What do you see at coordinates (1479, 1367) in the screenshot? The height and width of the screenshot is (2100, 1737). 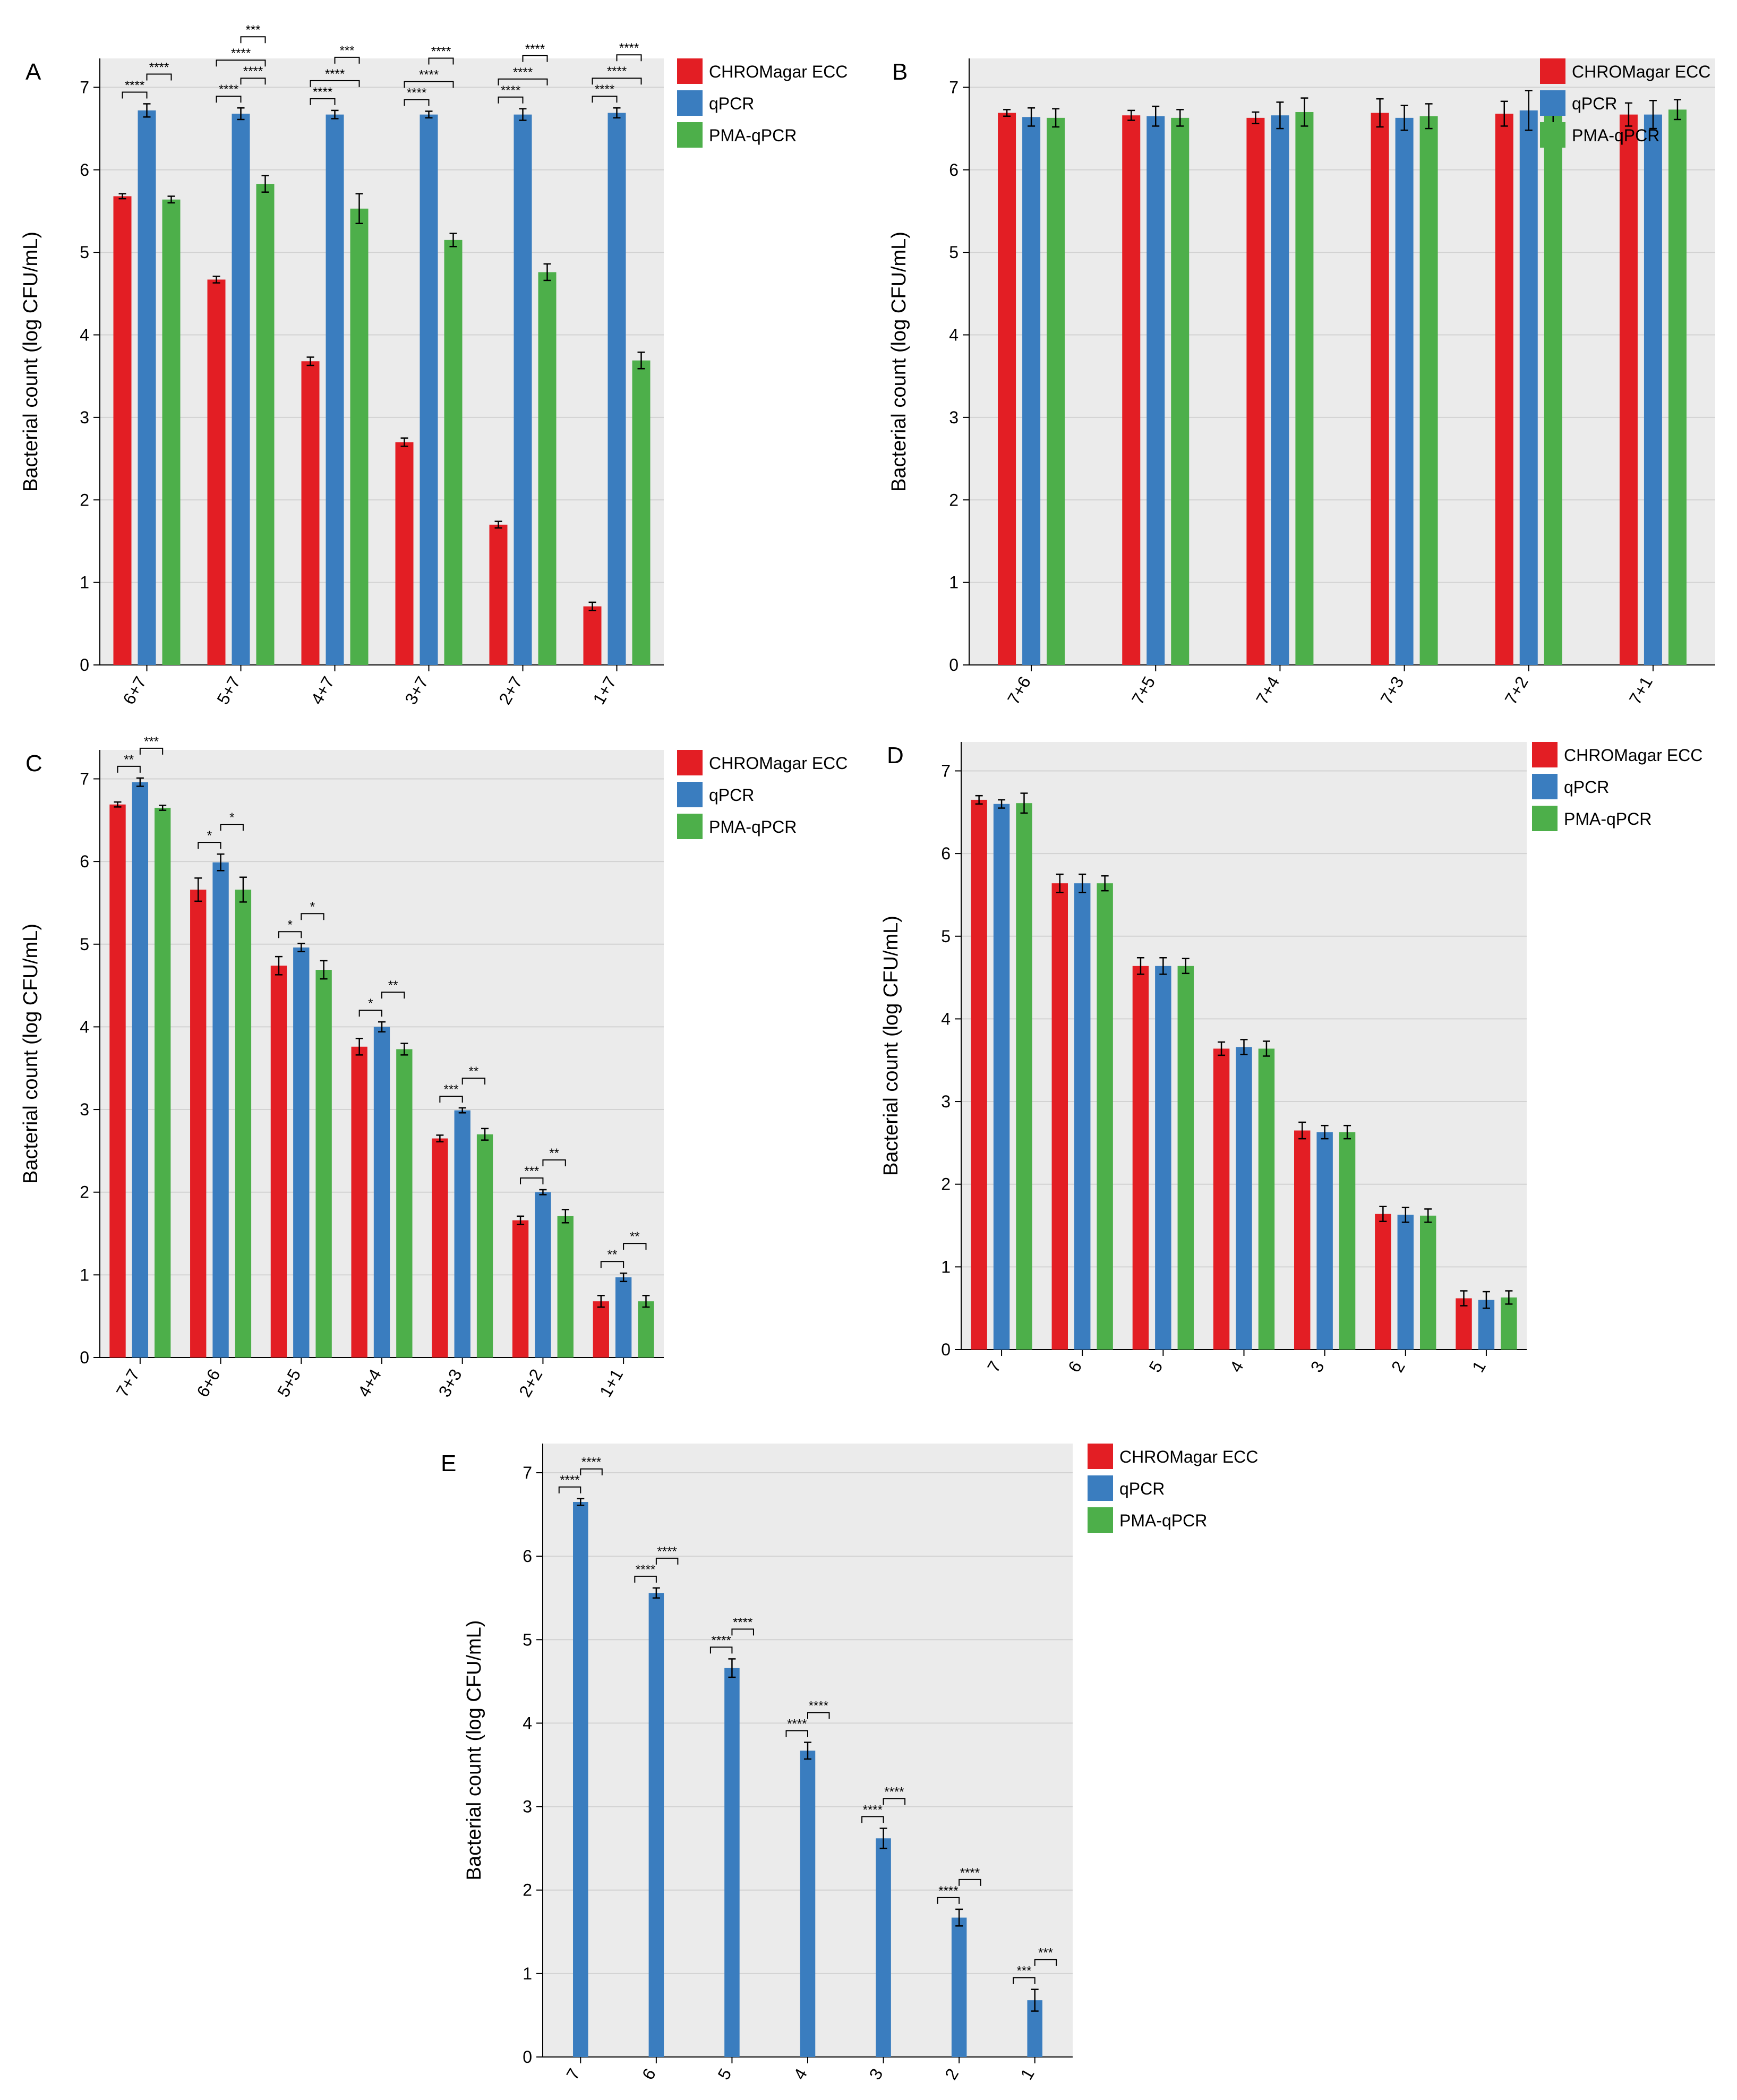 I see `x-tick-label: 1` at bounding box center [1479, 1367].